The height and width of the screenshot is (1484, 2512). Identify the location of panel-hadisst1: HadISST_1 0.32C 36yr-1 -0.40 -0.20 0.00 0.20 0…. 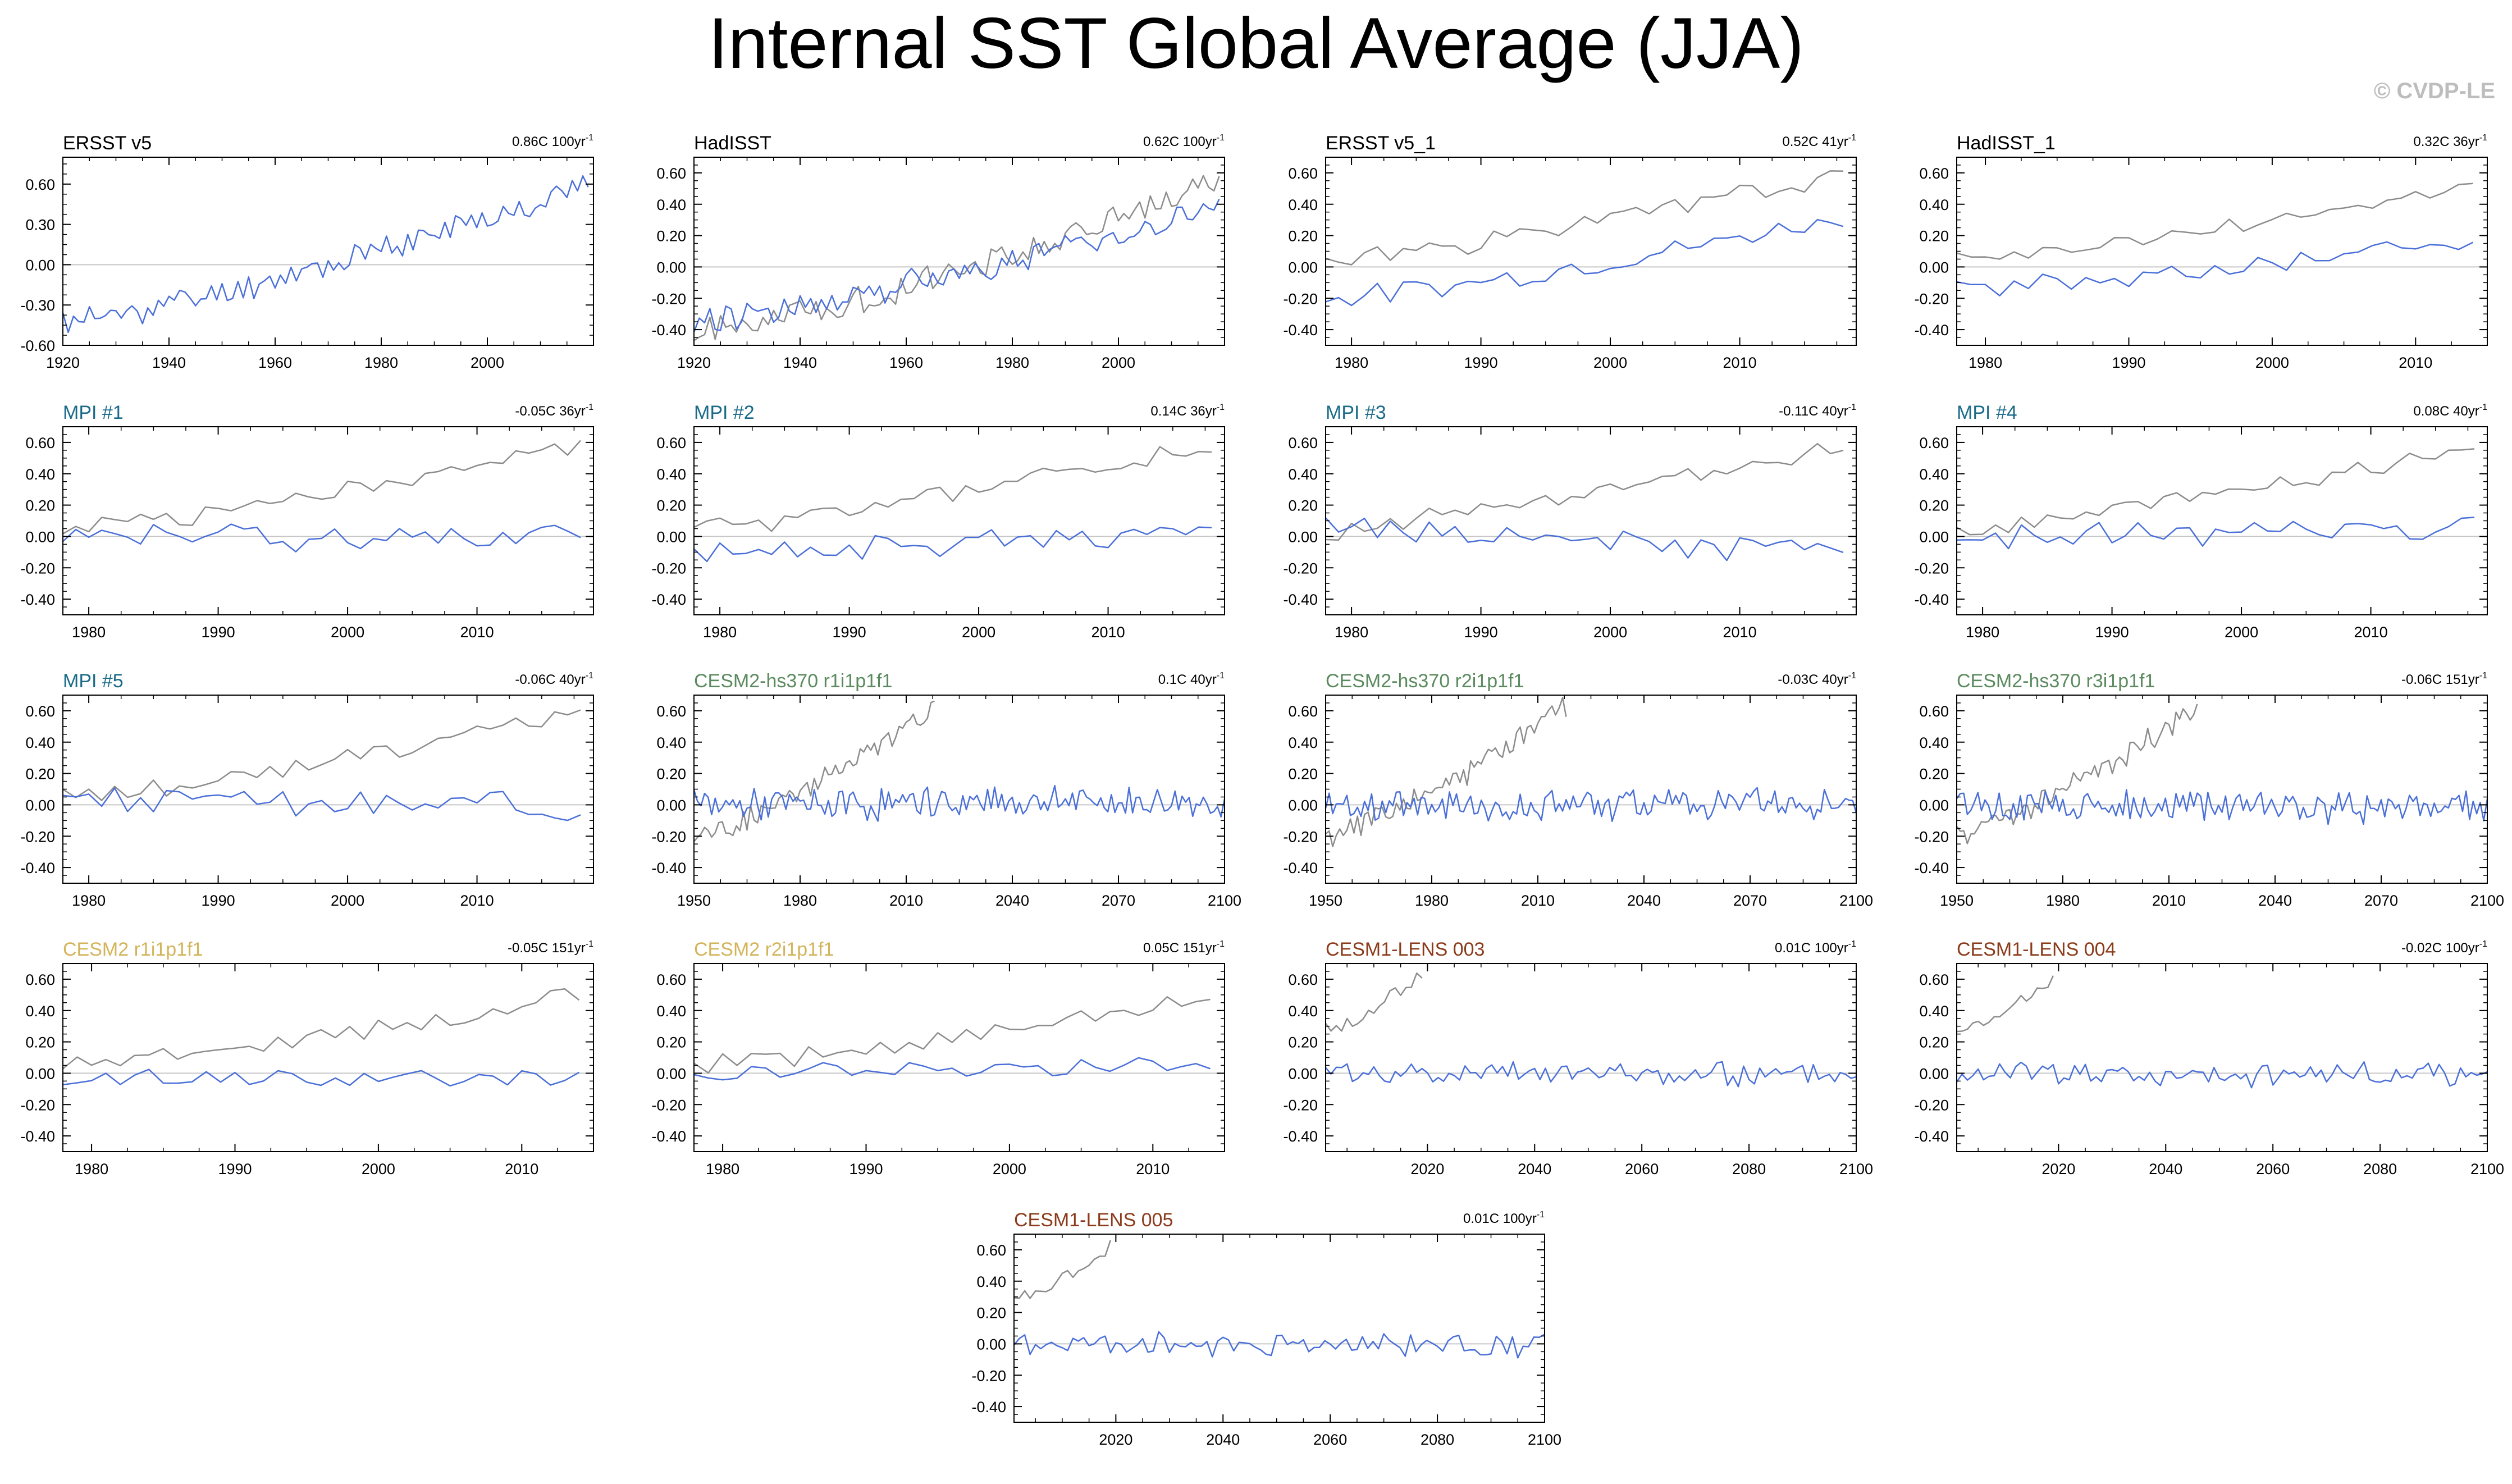
(2201, 252).